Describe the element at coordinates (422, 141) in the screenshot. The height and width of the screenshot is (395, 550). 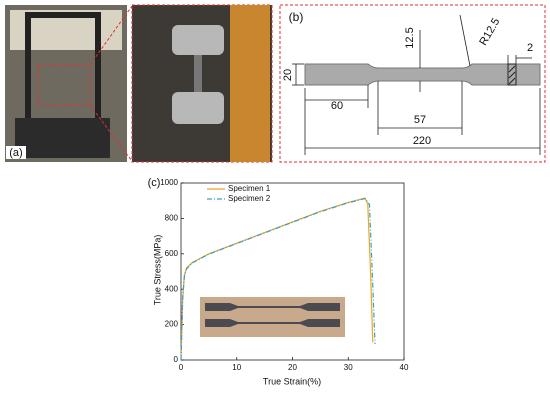
I see `dimension-label: 220` at that location.